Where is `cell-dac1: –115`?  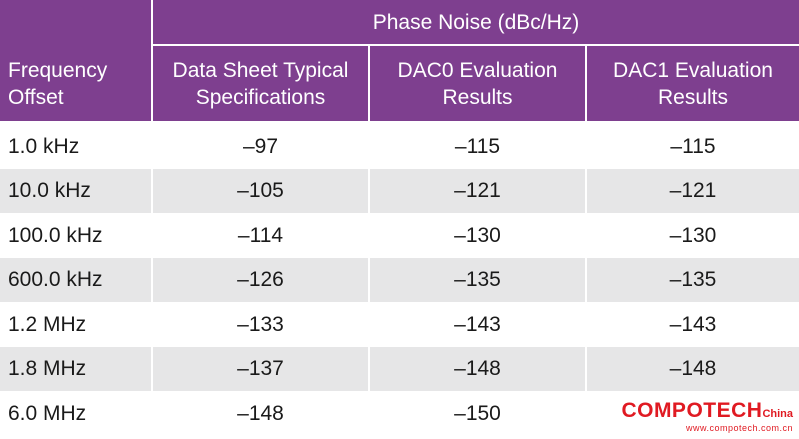 cell-dac1: –115 is located at coordinates (693, 146).